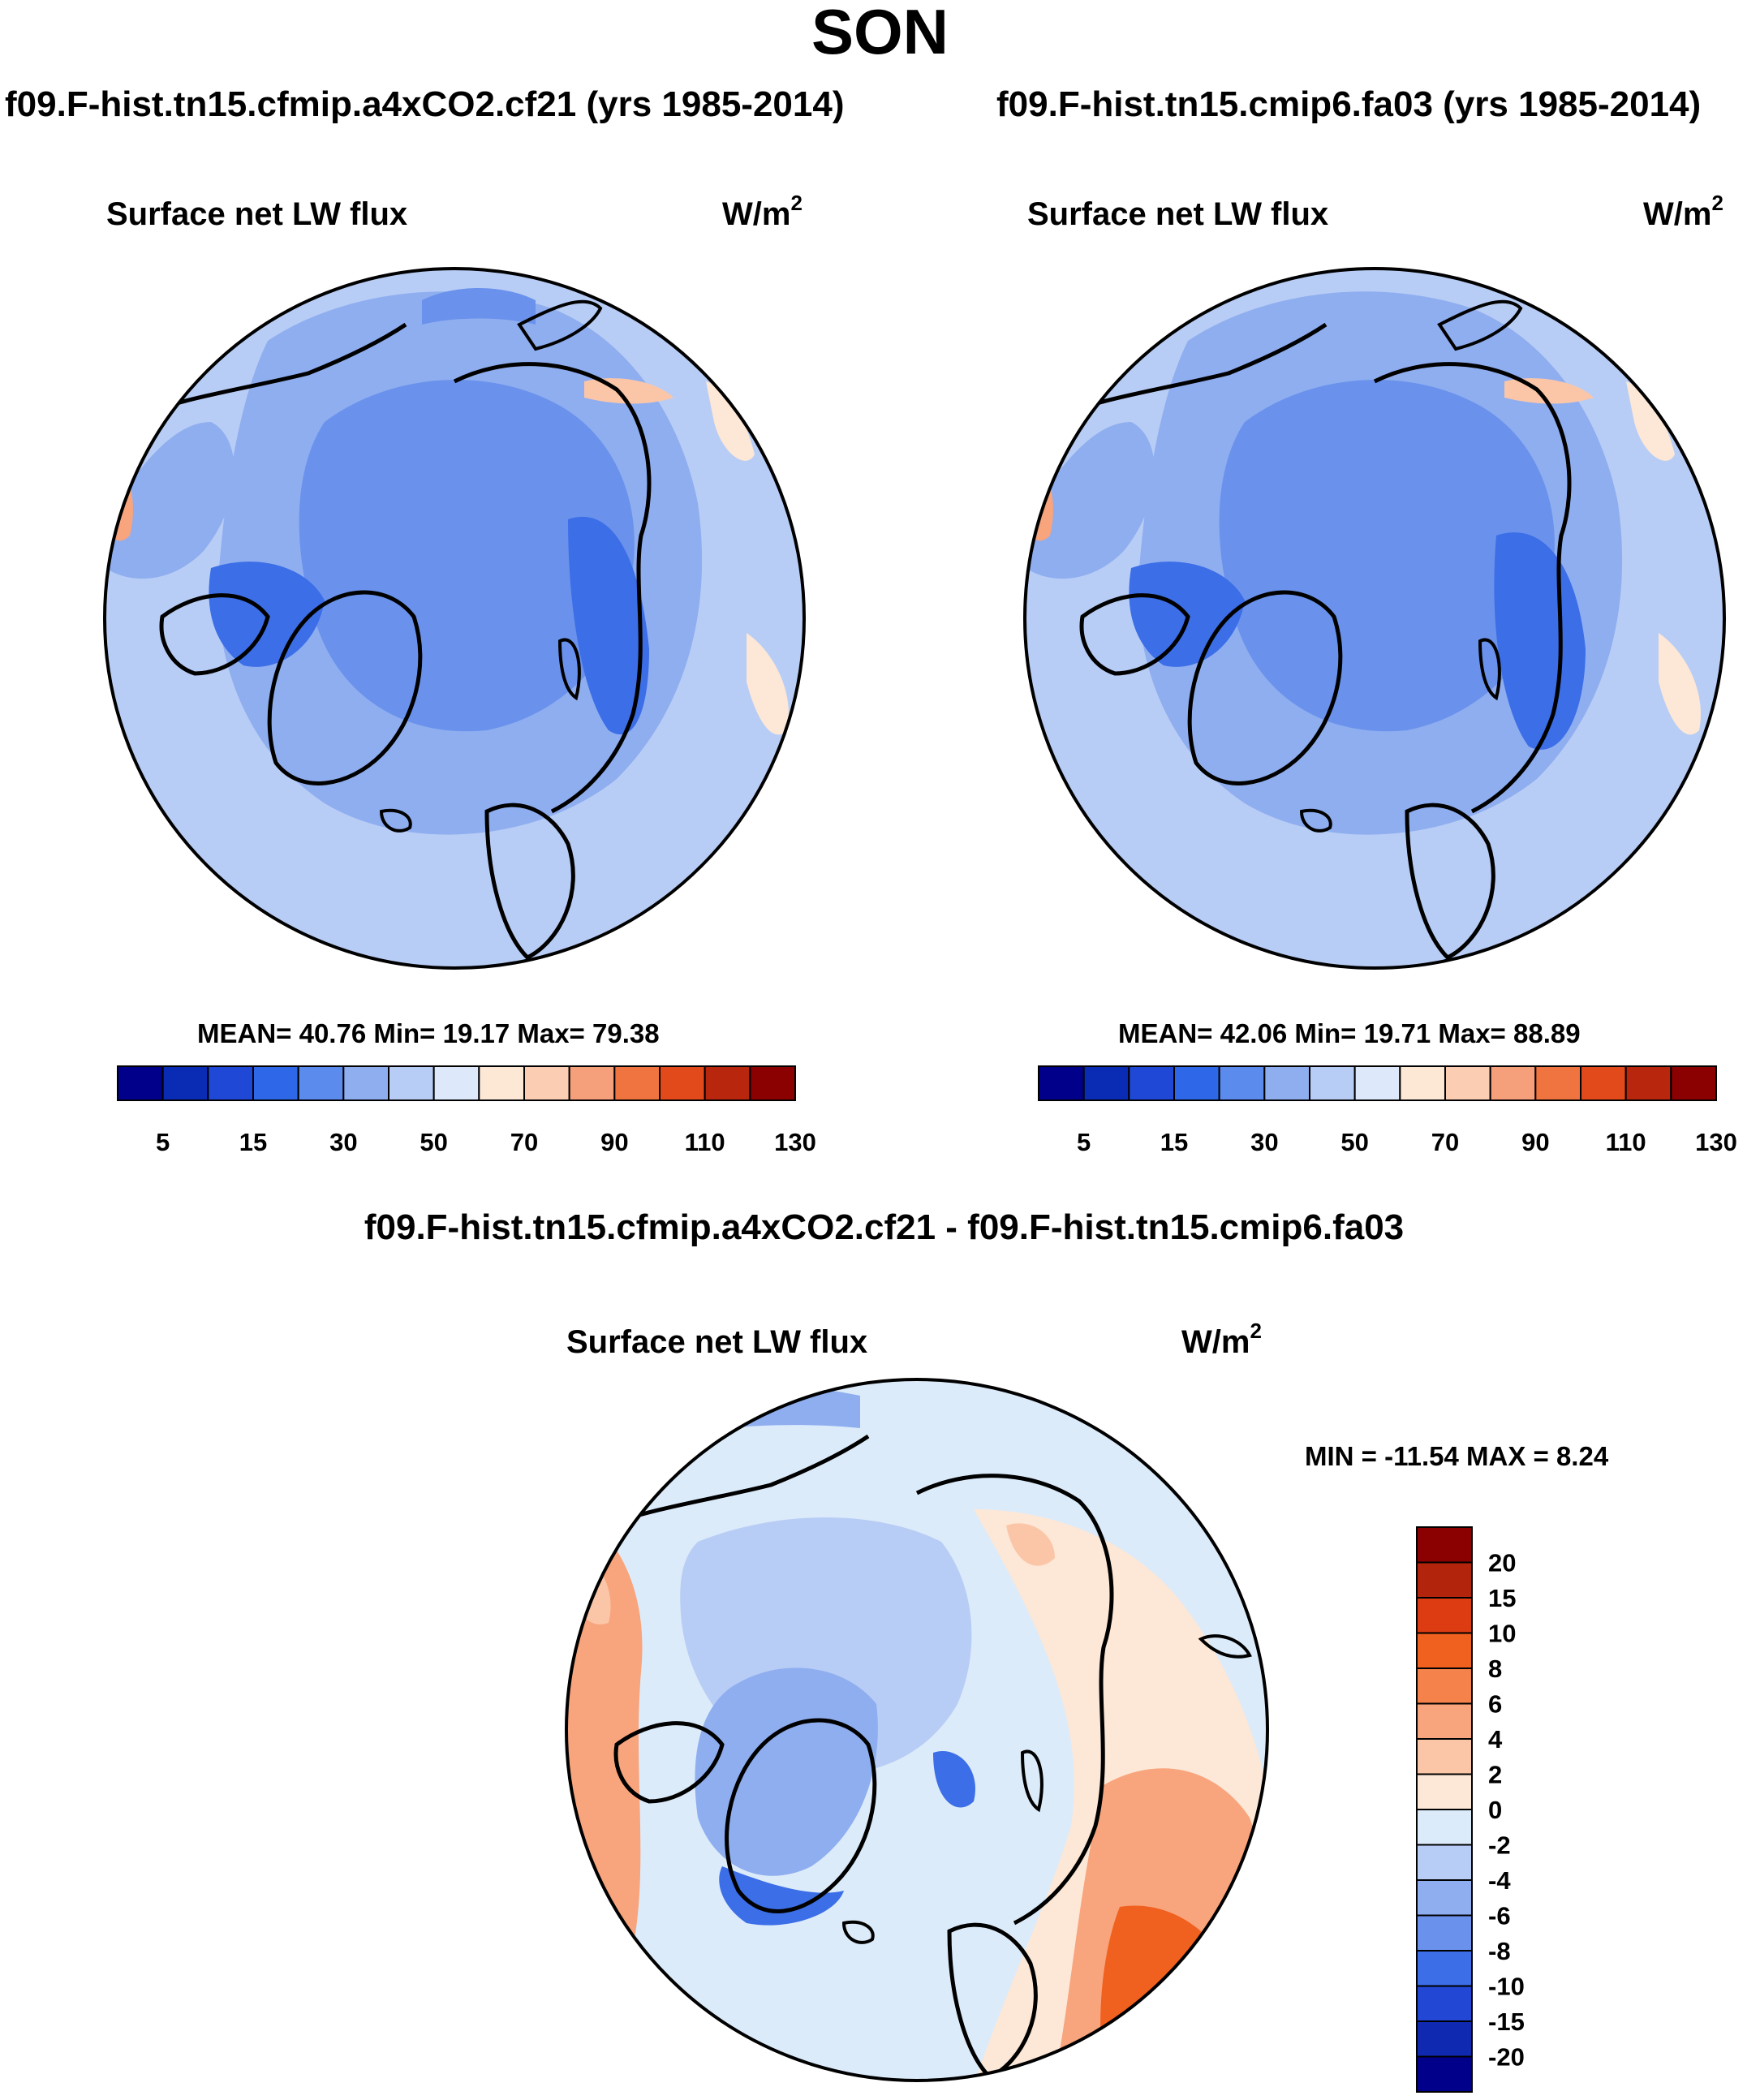  I want to click on left-colorbar-tick-label: 110, so click(705, 1142).